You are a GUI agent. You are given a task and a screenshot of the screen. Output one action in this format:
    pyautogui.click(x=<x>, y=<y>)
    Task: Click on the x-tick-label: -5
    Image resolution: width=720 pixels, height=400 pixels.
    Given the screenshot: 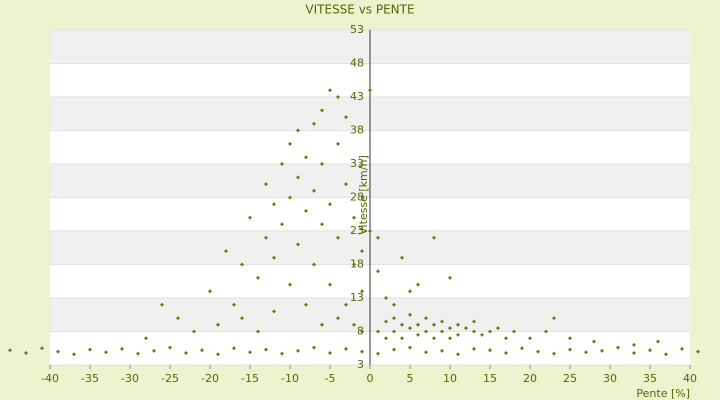 What is the action you would take?
    pyautogui.click(x=330, y=378)
    